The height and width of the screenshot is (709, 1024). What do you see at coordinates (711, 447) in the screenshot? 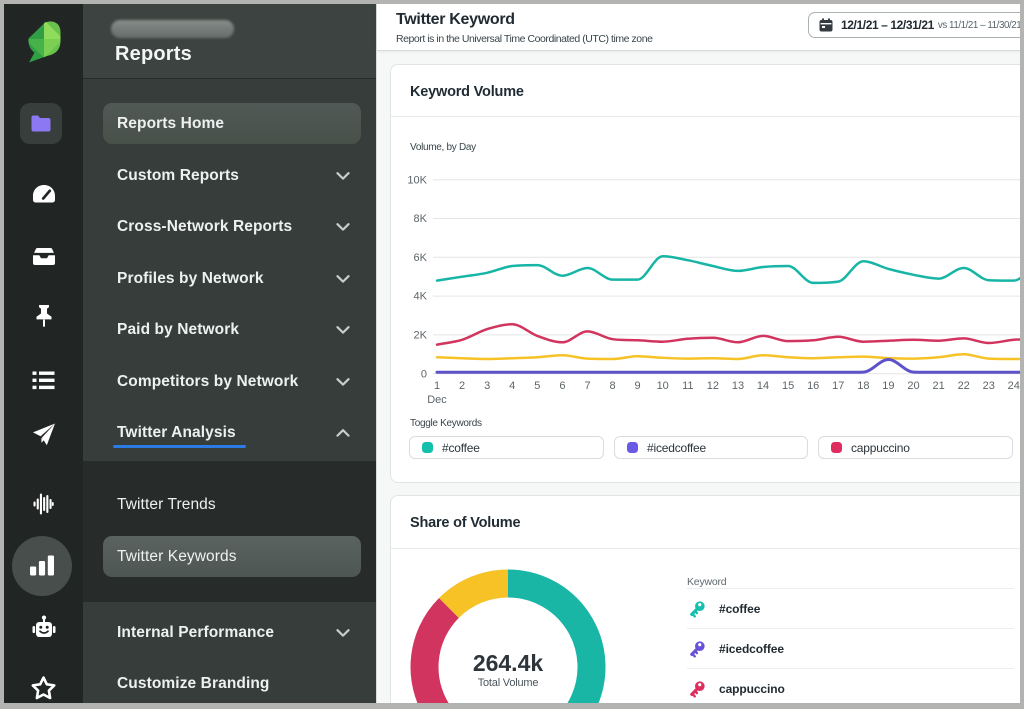
I see `keyword-toggle-icedcoffee: #icedcoffee` at bounding box center [711, 447].